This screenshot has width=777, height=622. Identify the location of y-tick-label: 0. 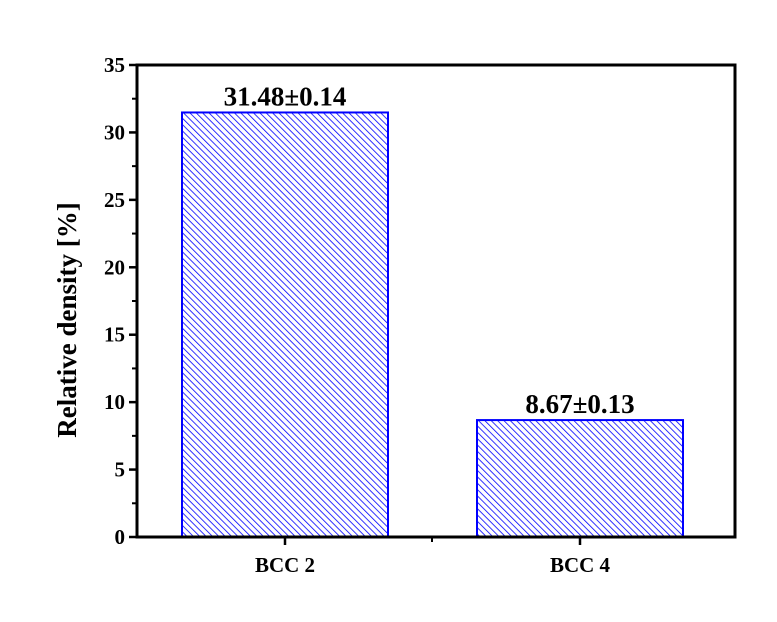
(120, 537).